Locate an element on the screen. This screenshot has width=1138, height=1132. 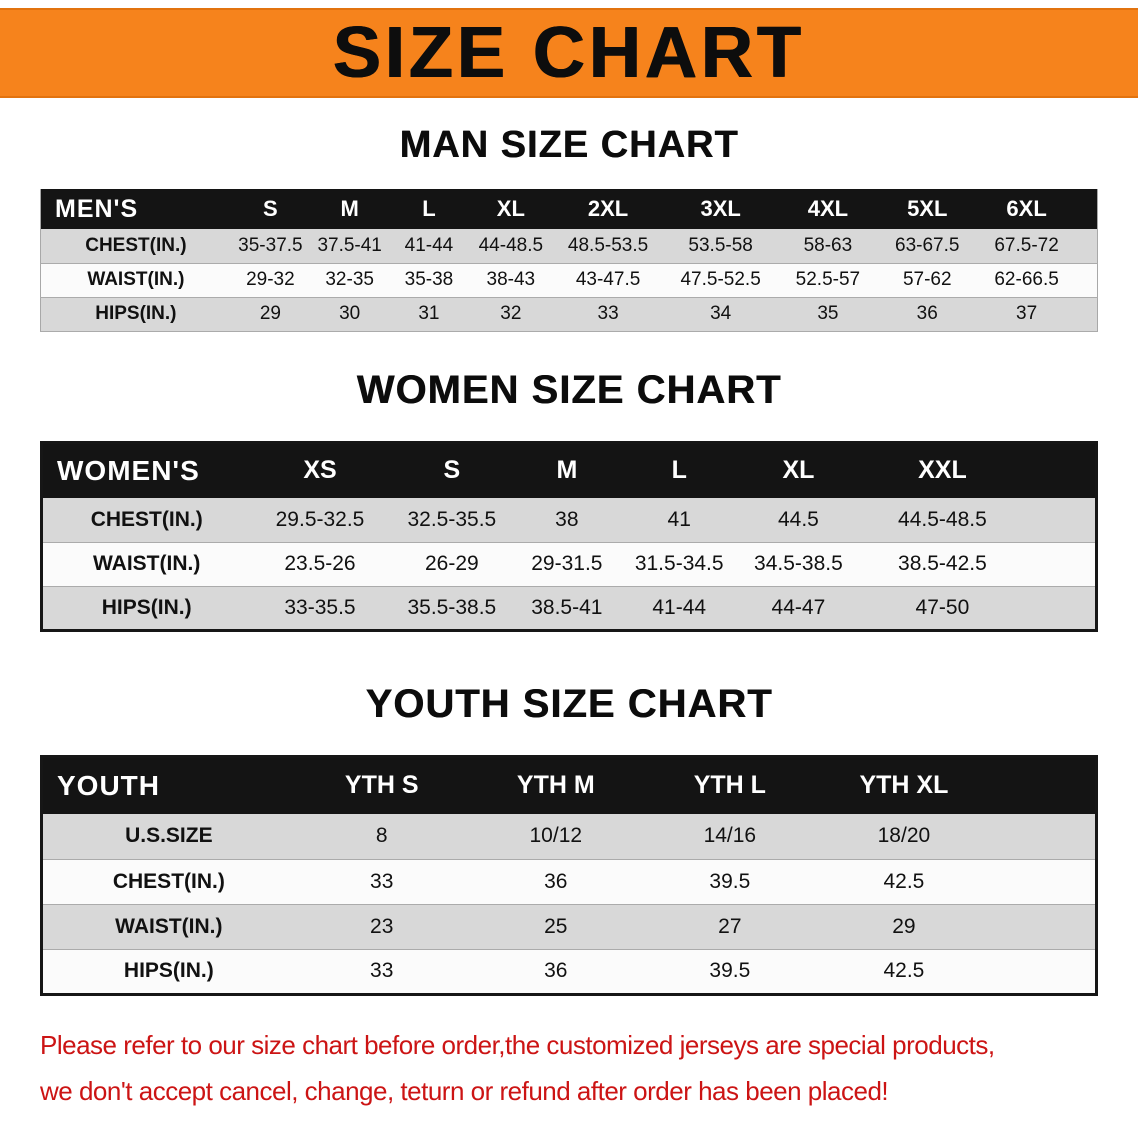
measurement-row: CHEST(IN.) 33 36 39.5 42.5 is located at coordinates (569, 881).